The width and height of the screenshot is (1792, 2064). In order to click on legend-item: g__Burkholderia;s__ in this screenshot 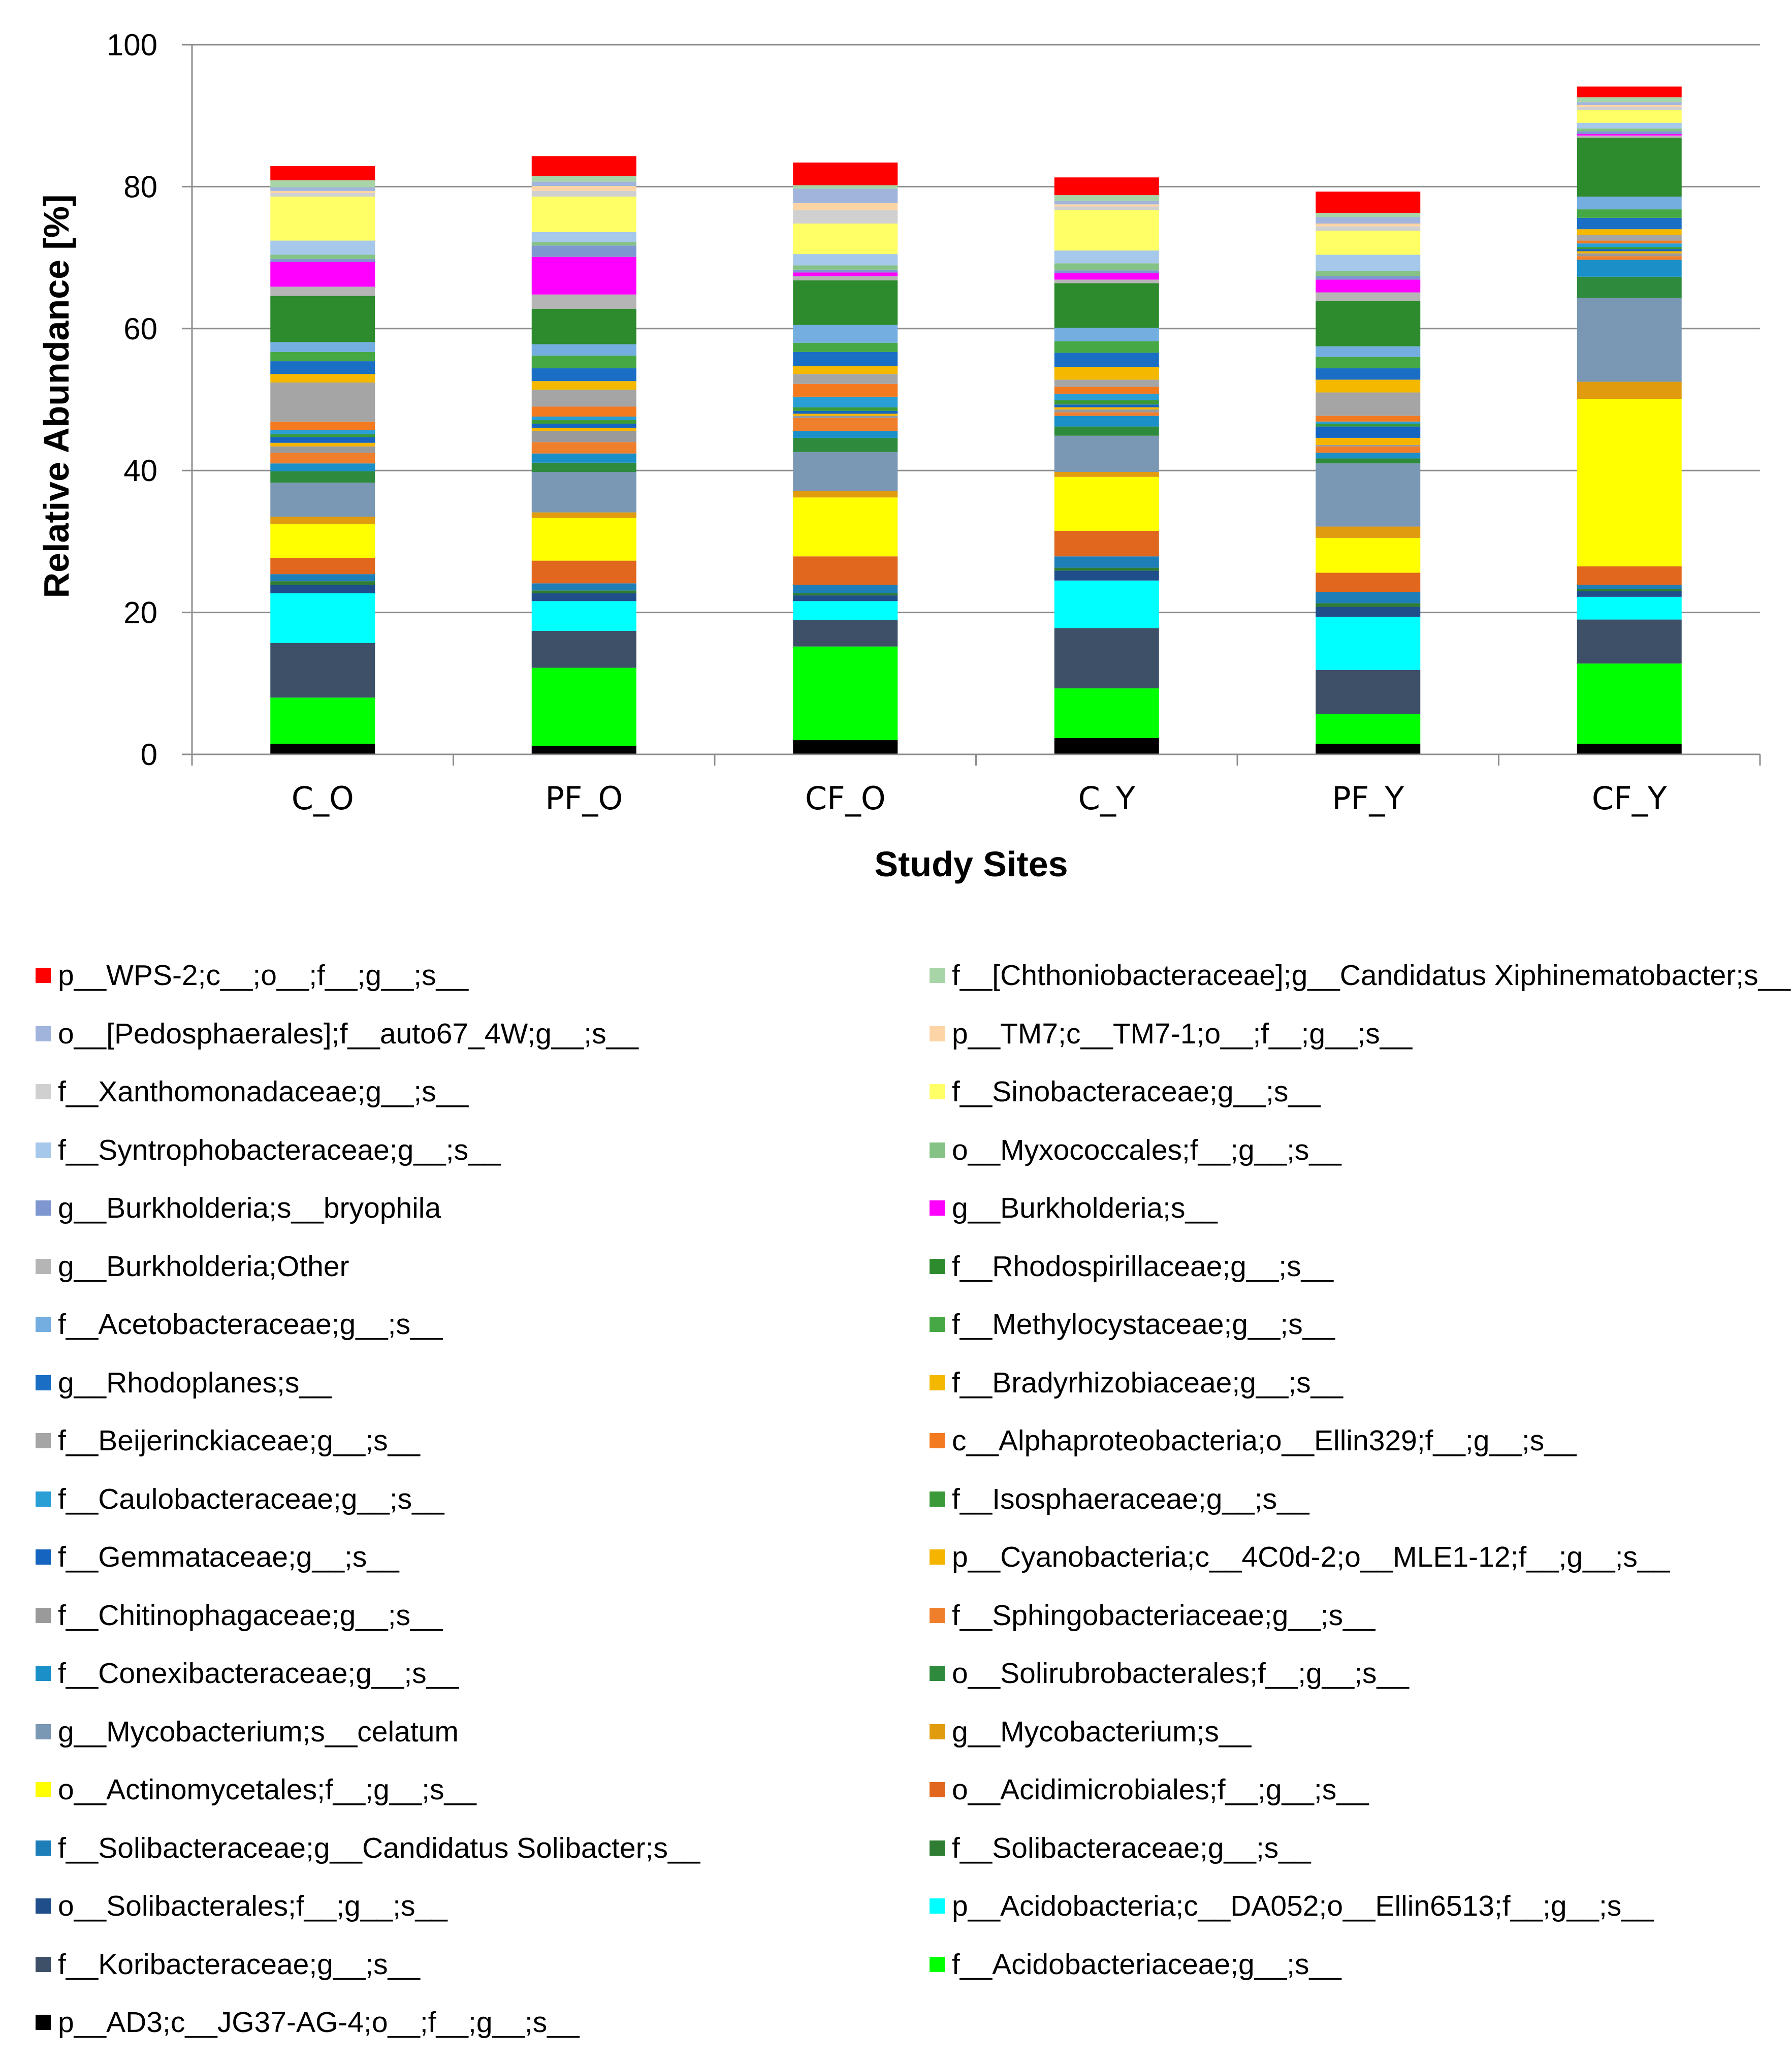, I will do `click(1074, 1208)`.